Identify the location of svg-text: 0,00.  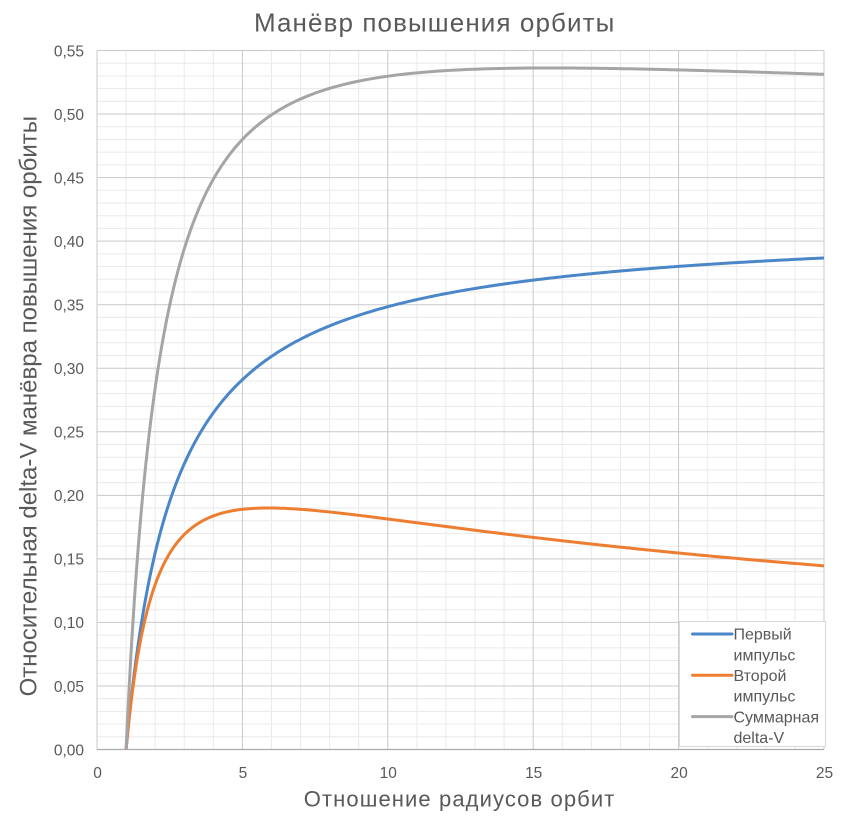
(69, 750).